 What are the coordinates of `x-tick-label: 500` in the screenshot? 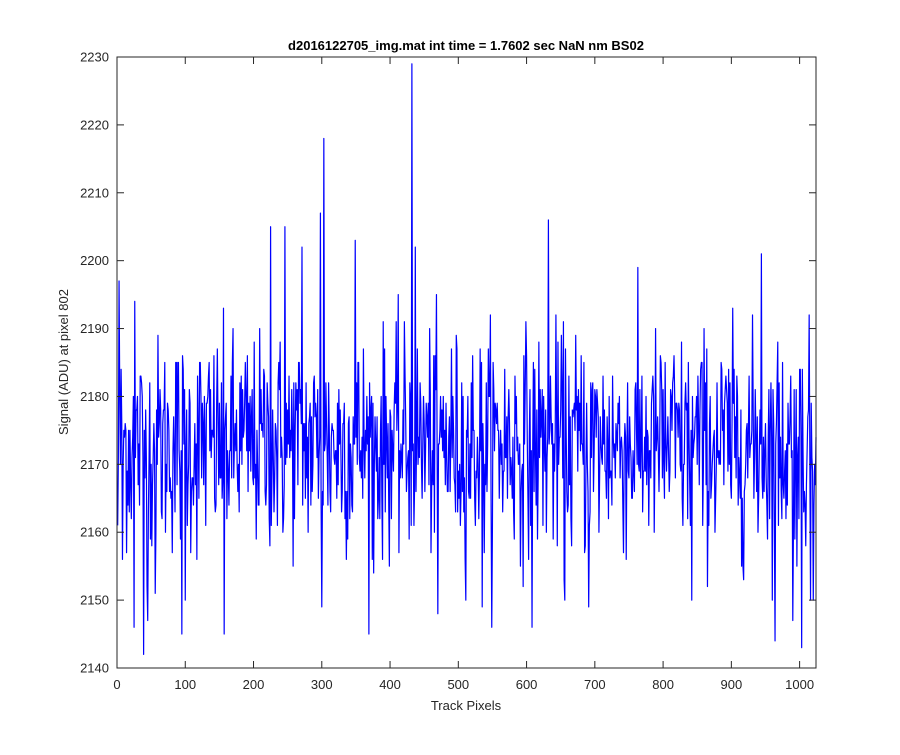 It's located at (458, 684).